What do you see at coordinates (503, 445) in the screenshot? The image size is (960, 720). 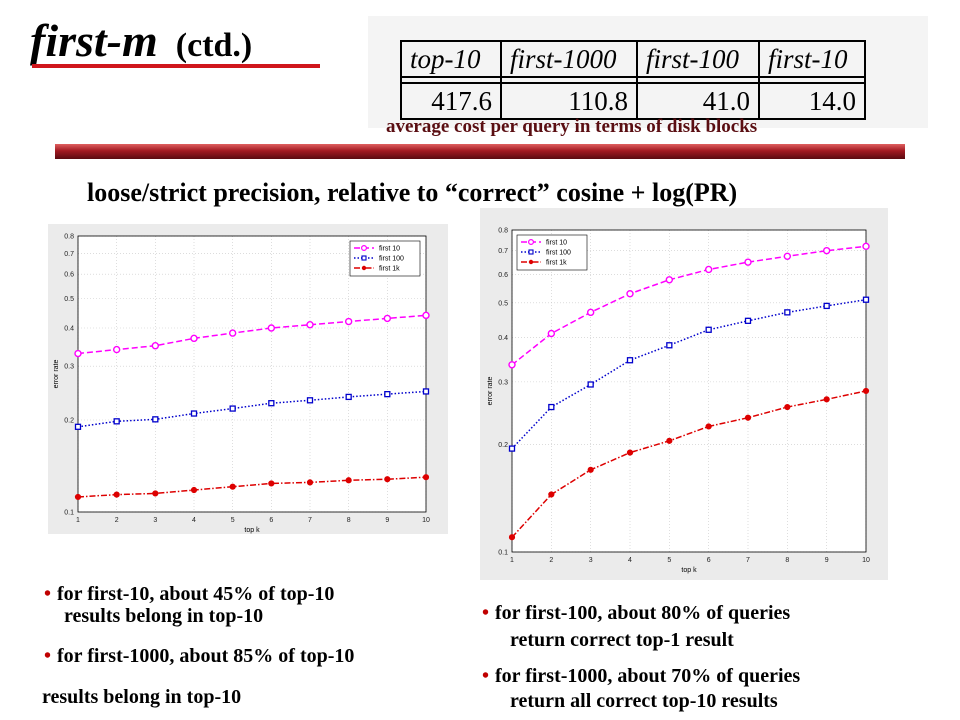 I see `y-tick-label: 0.2` at bounding box center [503, 445].